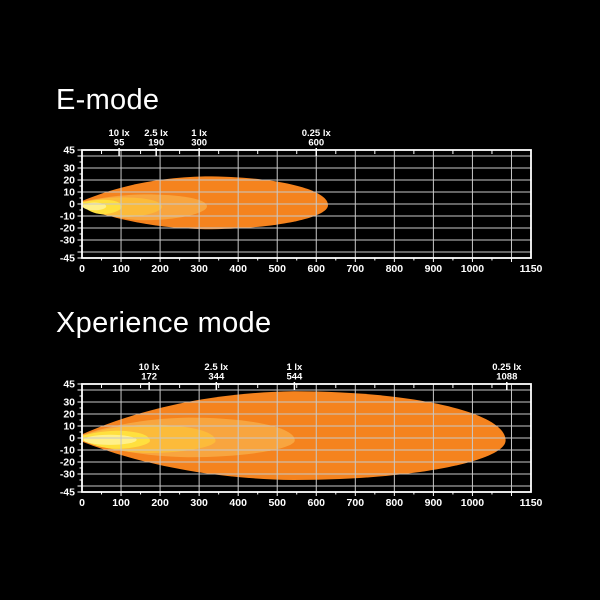  Describe the element at coordinates (216, 377) in the screenshot. I see `annotation-distance-label: 344` at that location.